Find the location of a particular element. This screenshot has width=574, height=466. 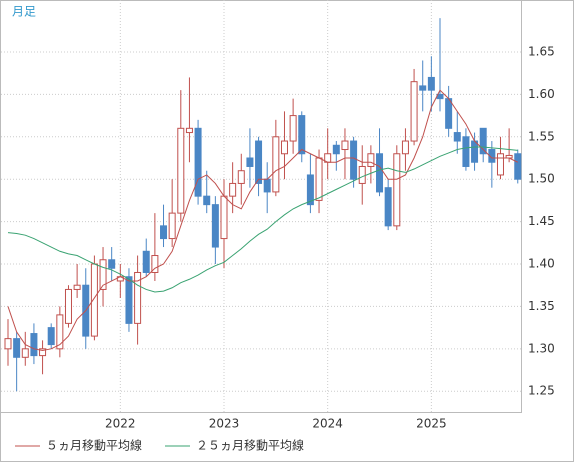

legend-label: ２５ヵ月移動平均線 is located at coordinates (250, 445).